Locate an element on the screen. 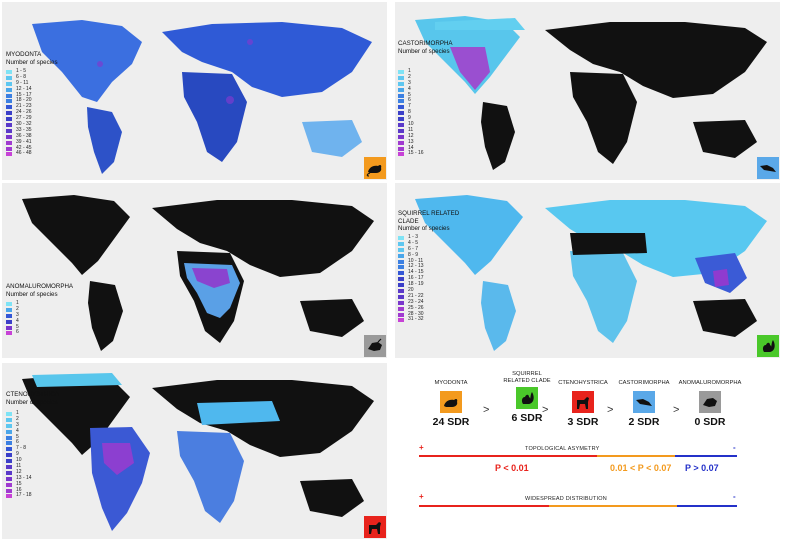 This screenshot has height=555, width=785. legend-item: 12 - 13 is located at coordinates (411, 267).